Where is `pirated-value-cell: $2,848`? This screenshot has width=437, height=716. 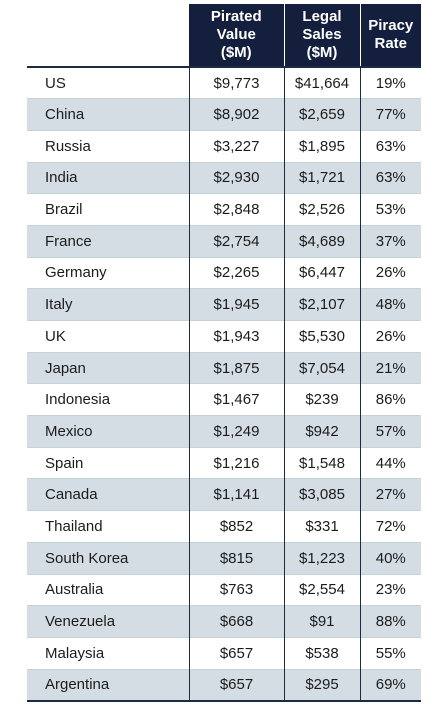
pirated-value-cell: $2,848 is located at coordinates (236, 209).